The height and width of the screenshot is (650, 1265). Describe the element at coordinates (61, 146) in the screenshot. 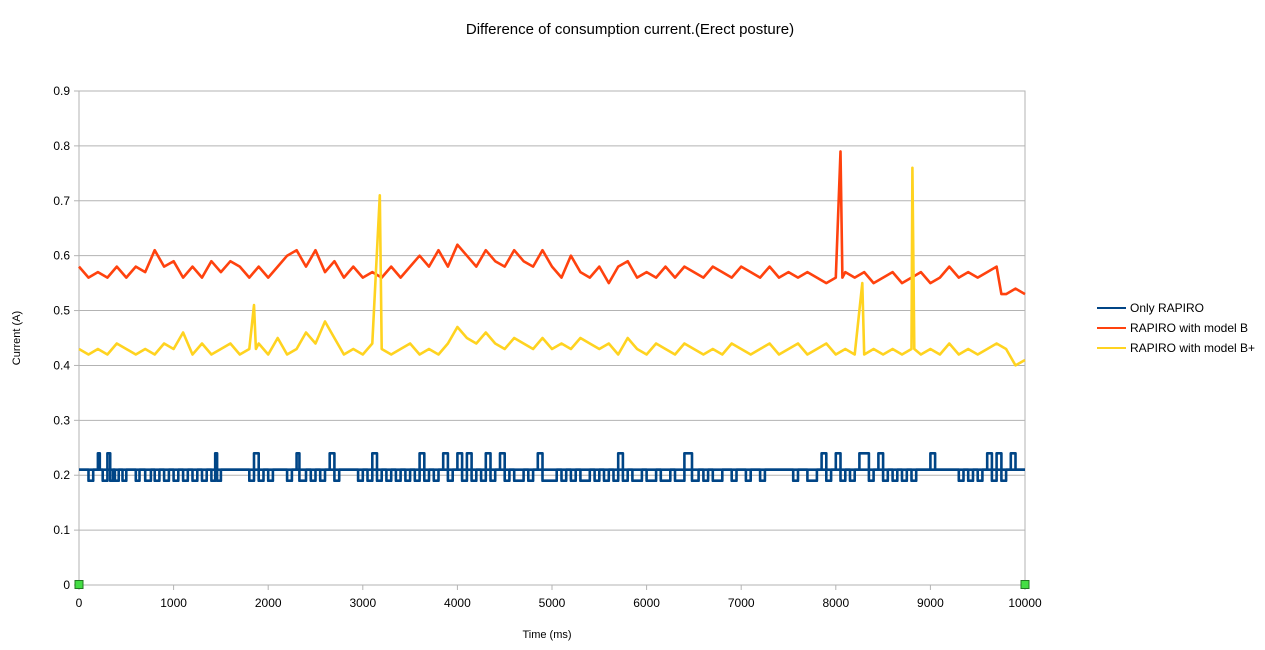

I see `y-tick-label: 0.8` at that location.